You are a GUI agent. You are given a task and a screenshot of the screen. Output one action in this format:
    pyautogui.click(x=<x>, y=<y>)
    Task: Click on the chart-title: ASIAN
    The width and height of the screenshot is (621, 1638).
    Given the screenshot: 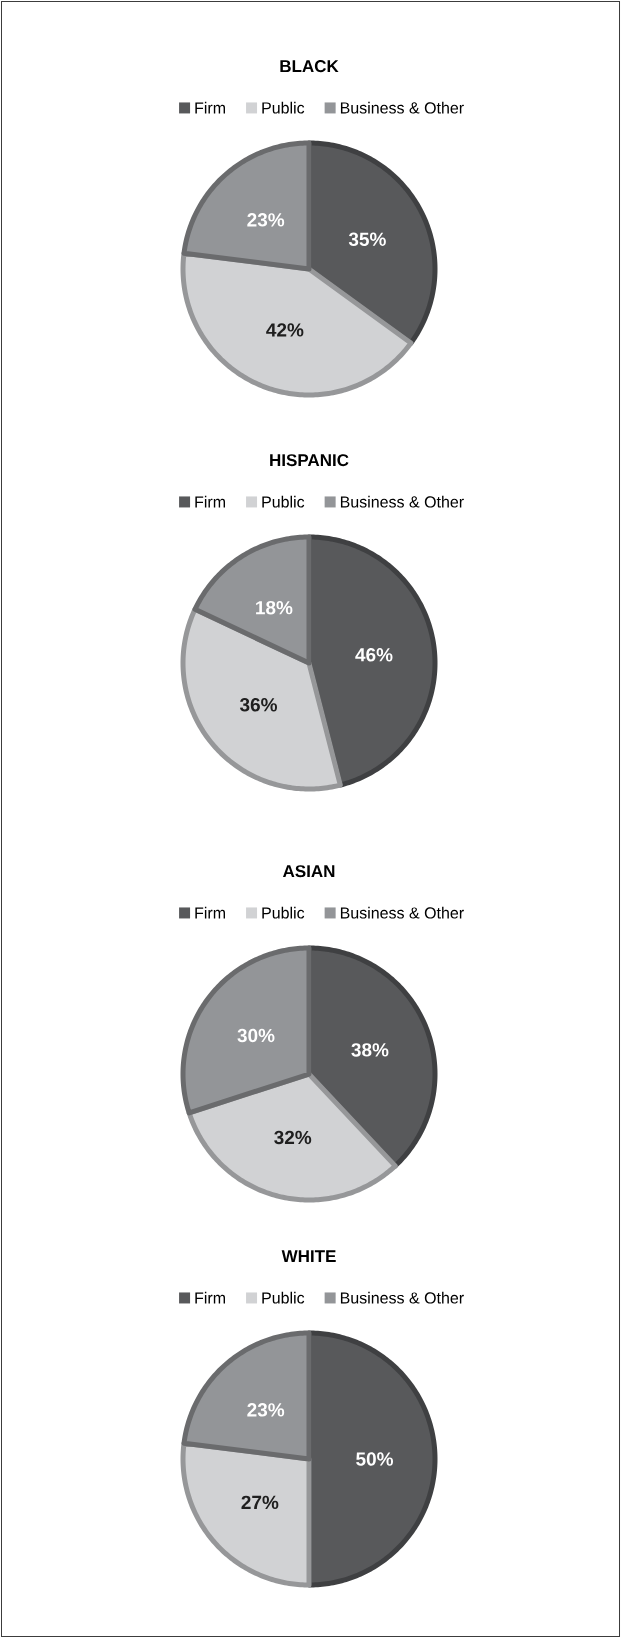 What is the action you would take?
    pyautogui.click(x=308, y=871)
    